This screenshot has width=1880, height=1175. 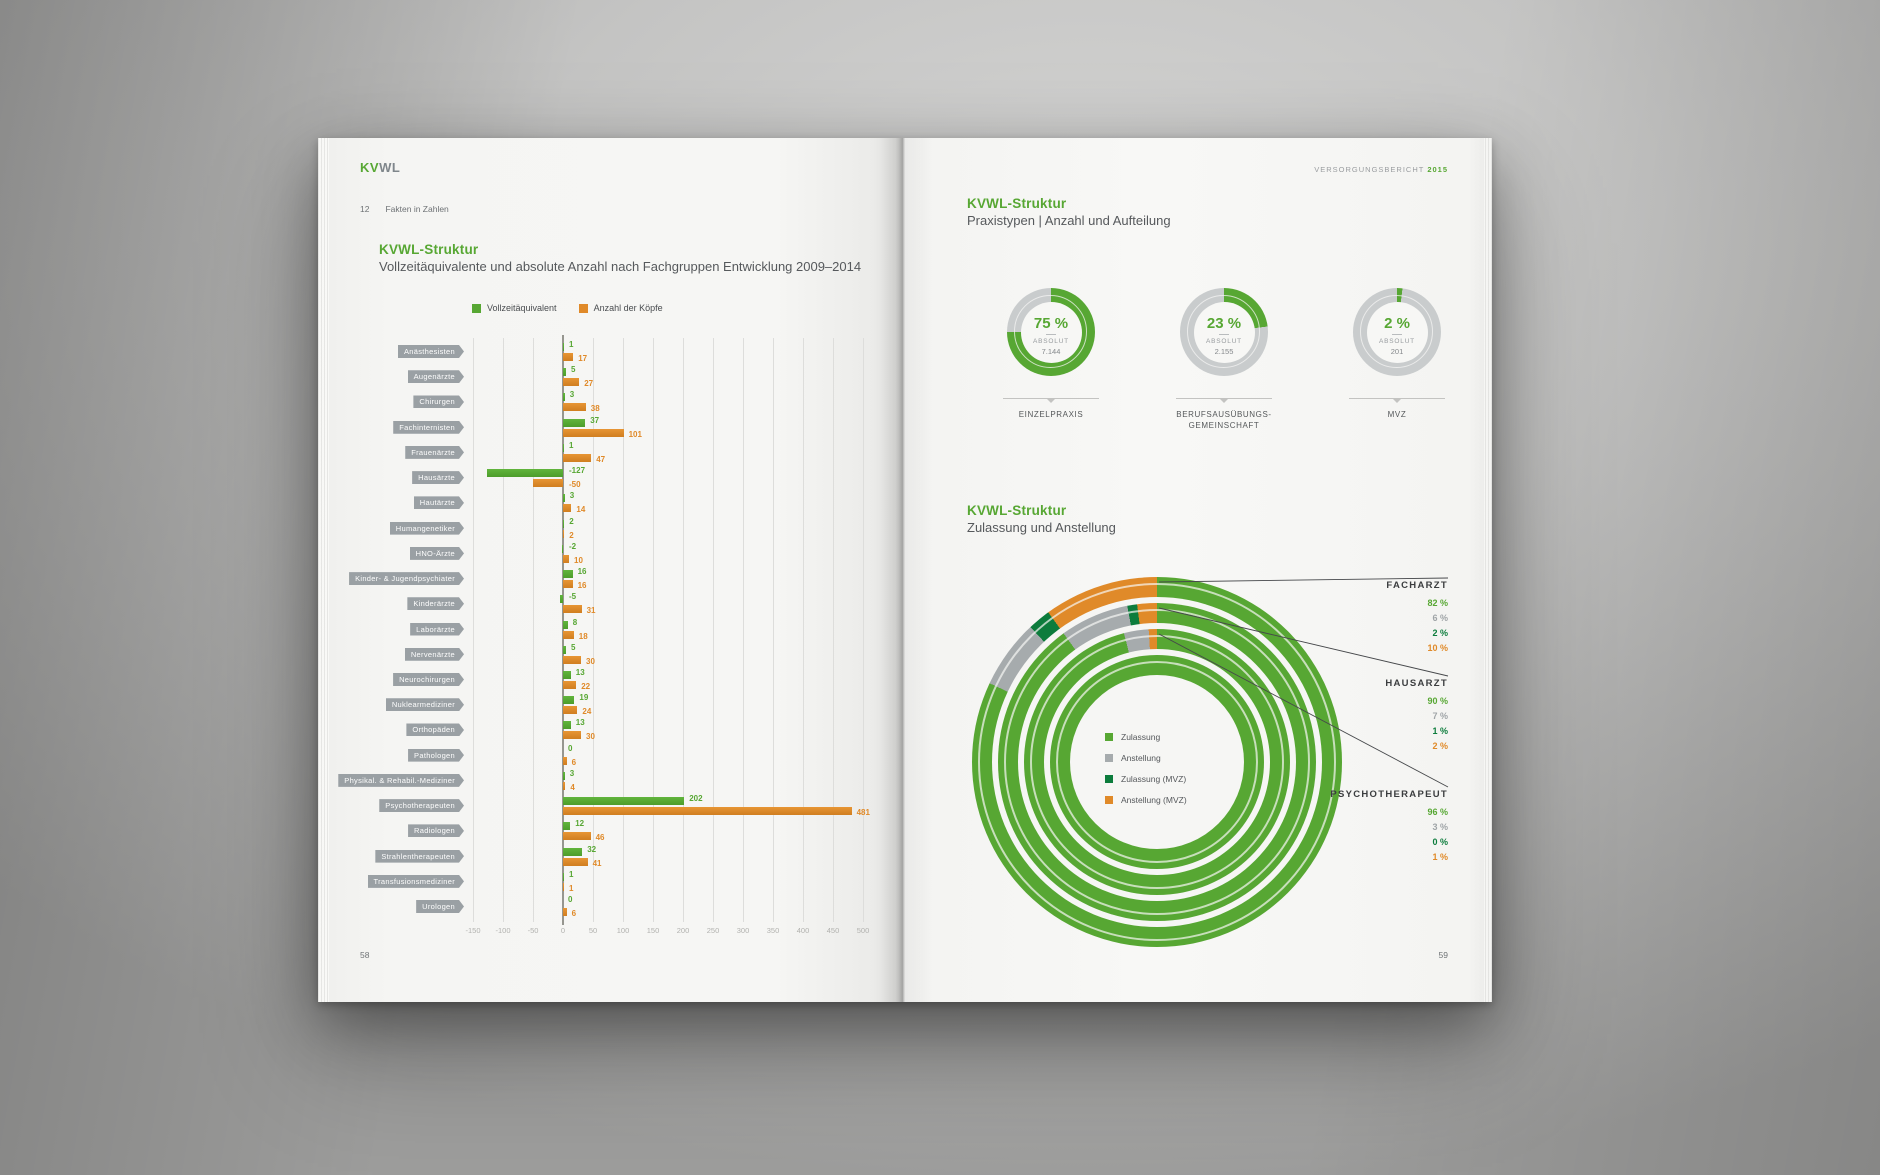 What do you see at coordinates (1224, 420) in the screenshot?
I see `donut-caption: BERUFSAUSÜBUNGS- GEMEINSCHAFT` at bounding box center [1224, 420].